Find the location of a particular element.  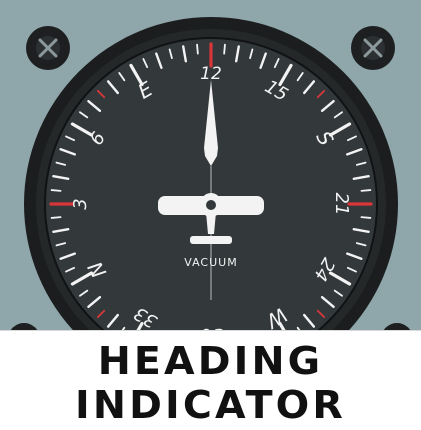

compass-heading-label: 12 is located at coordinates (211, 74).